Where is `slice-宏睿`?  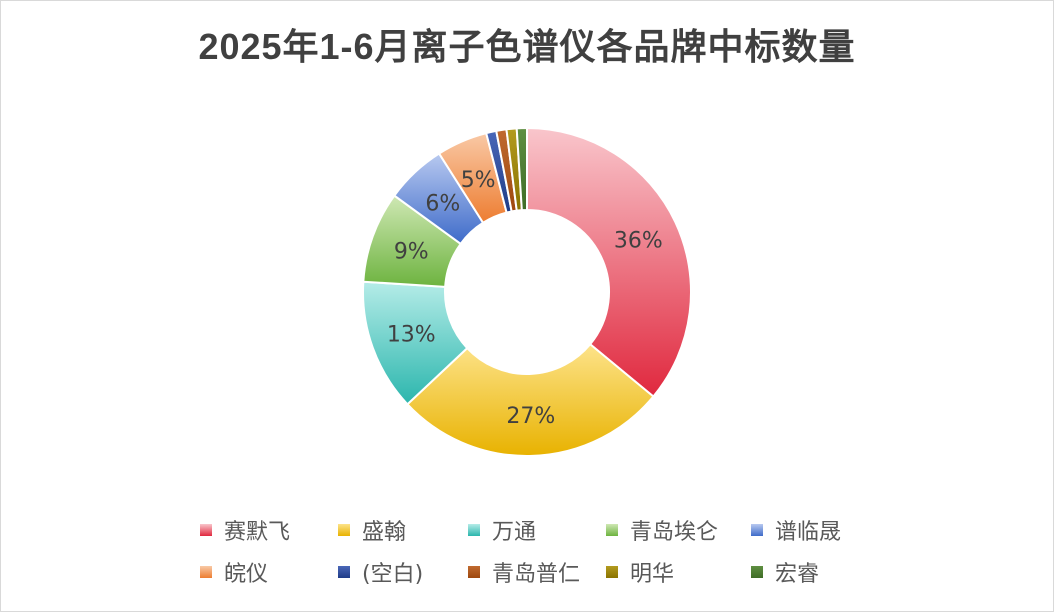
slice-宏睿 is located at coordinates (521, 169).